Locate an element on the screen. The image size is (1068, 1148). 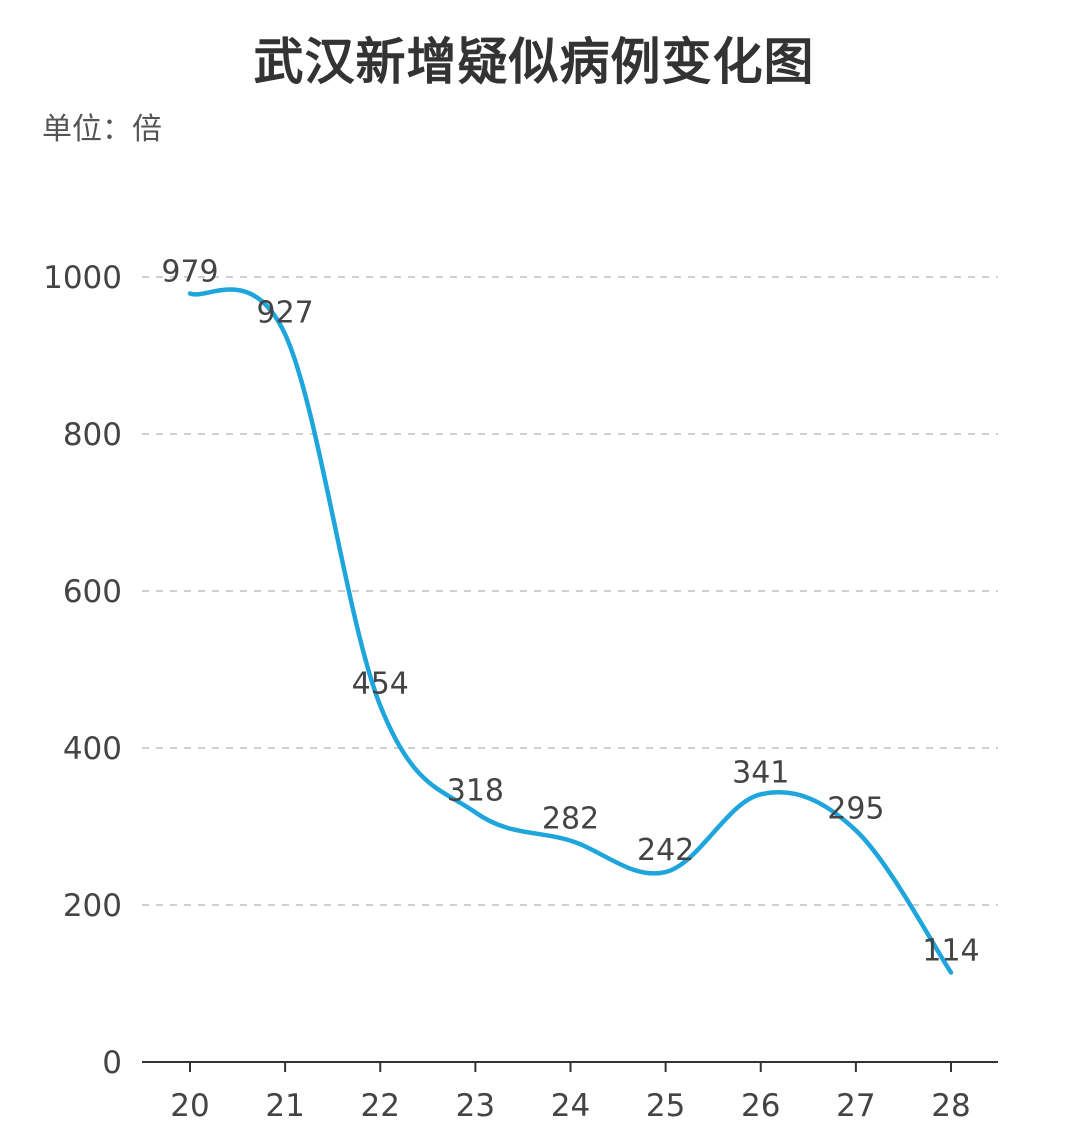
chart-title: 武汉新增疑似病例变化图 is located at coordinates (534, 62).